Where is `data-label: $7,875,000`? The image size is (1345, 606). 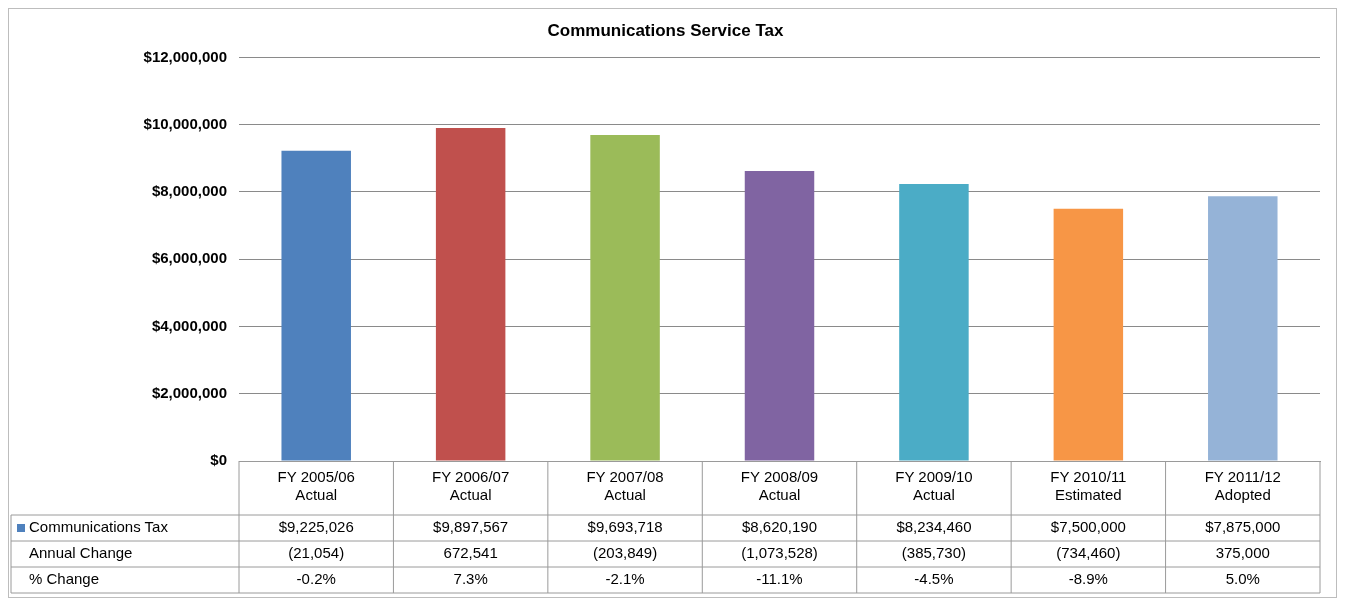 data-label: $7,875,000 is located at coordinates (1243, 527).